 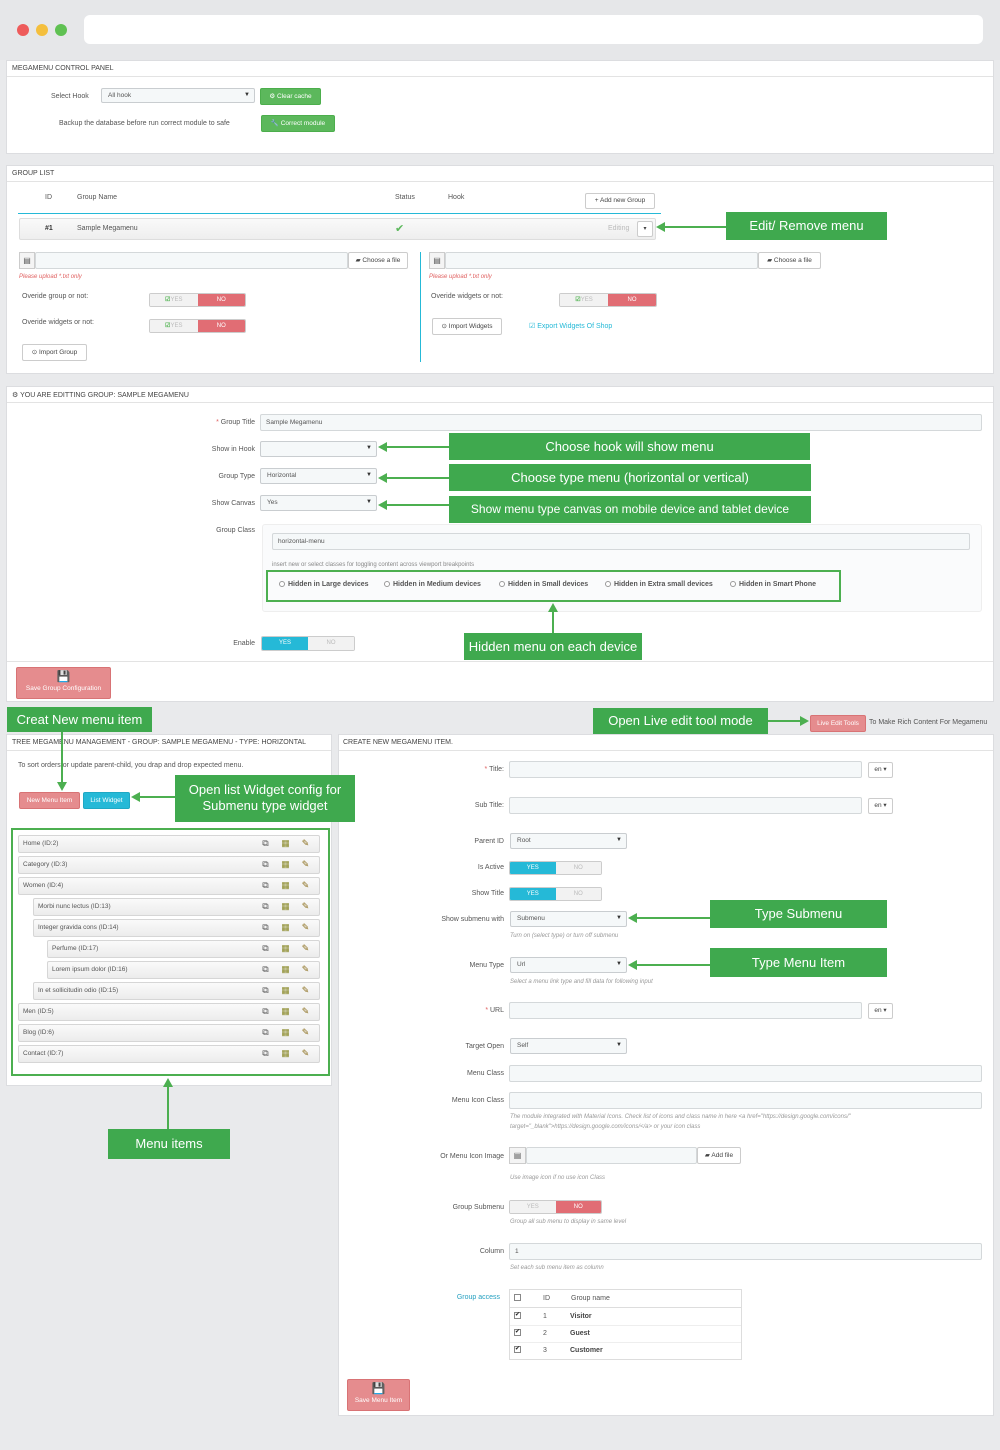 What do you see at coordinates (685, 769) in the screenshot?
I see `title-input` at bounding box center [685, 769].